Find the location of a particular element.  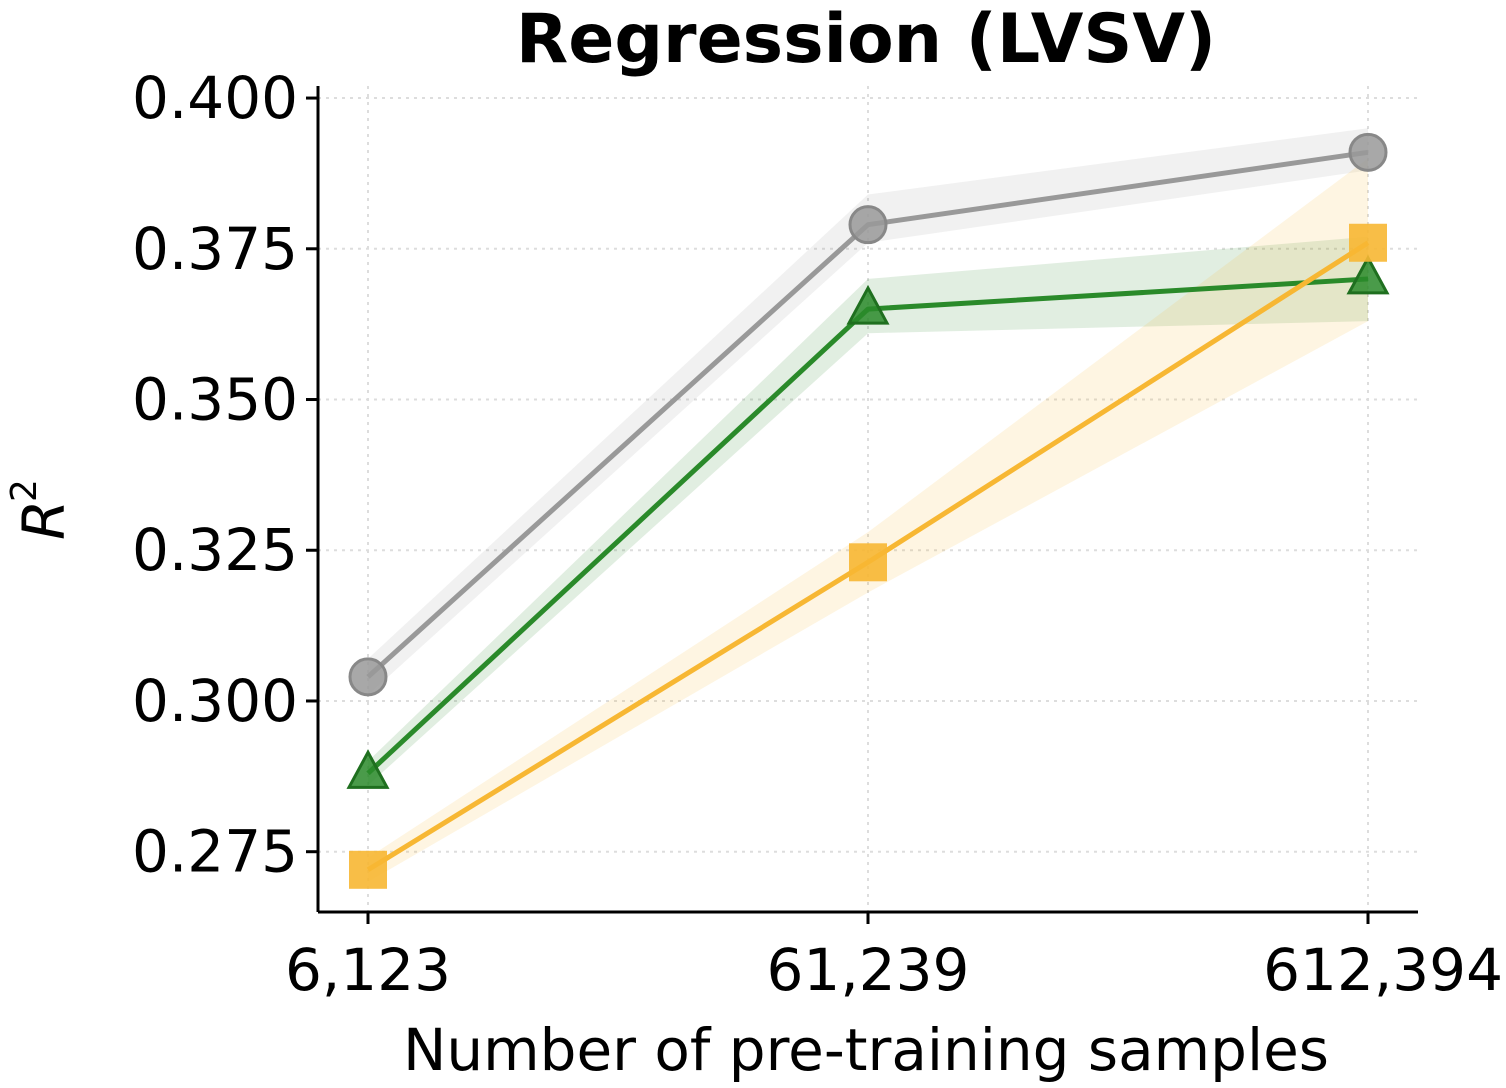

x-tick-label: 612,394 is located at coordinates (1383, 970).